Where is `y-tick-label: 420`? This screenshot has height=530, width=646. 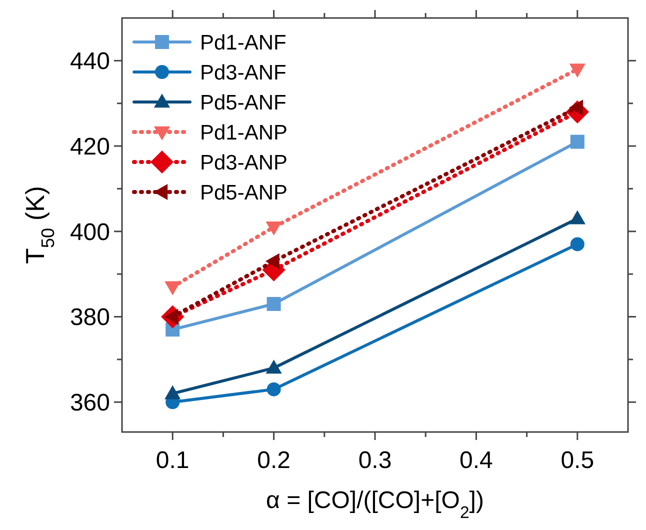 y-tick-label: 420 is located at coordinates (90, 146).